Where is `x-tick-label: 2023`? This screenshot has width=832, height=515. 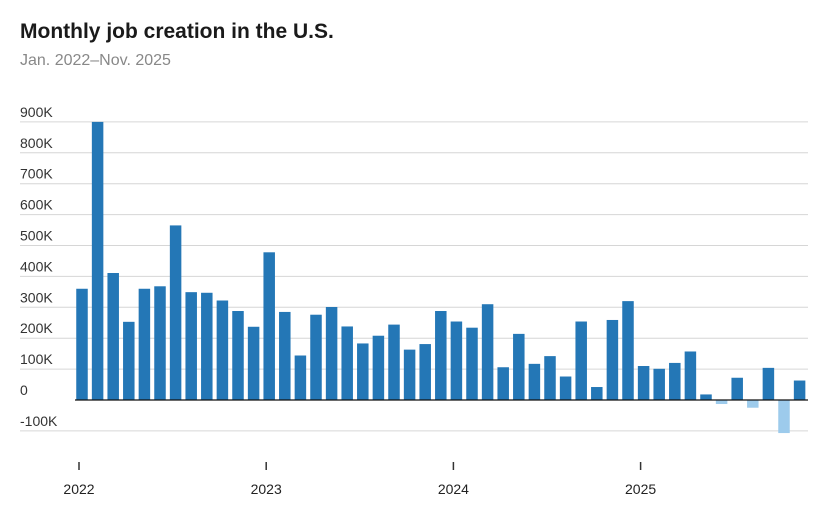 x-tick-label: 2023 is located at coordinates (266, 489).